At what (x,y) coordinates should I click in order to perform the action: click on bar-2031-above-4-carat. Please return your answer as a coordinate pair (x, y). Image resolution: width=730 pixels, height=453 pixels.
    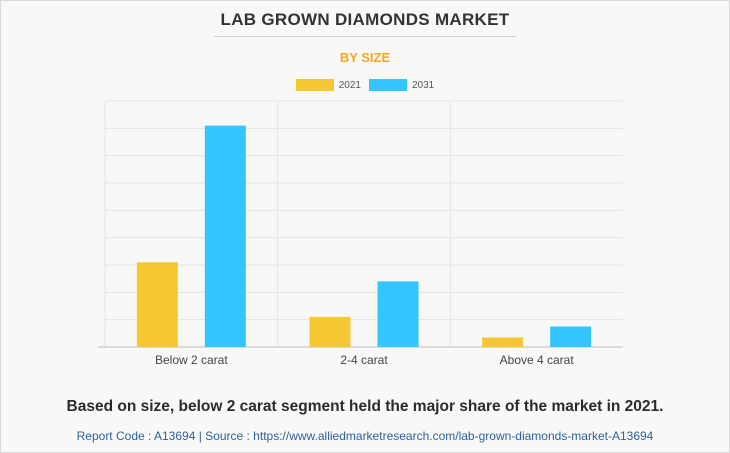
    Looking at the image, I should click on (571, 336).